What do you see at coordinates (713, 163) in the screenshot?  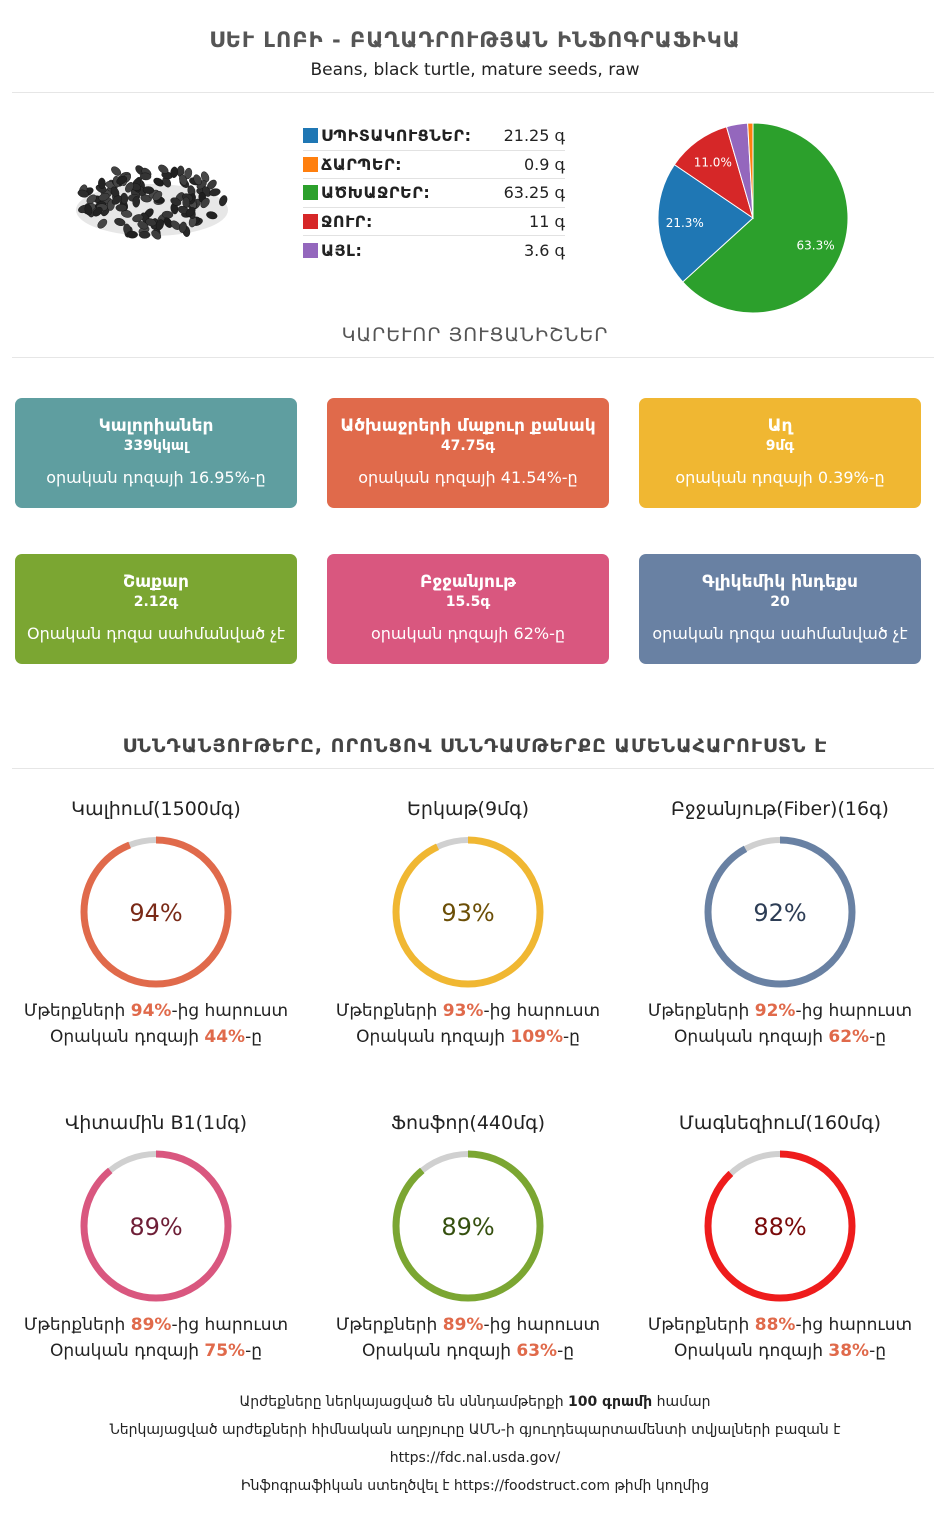 I see `pie-slice-label: 11.0%` at bounding box center [713, 163].